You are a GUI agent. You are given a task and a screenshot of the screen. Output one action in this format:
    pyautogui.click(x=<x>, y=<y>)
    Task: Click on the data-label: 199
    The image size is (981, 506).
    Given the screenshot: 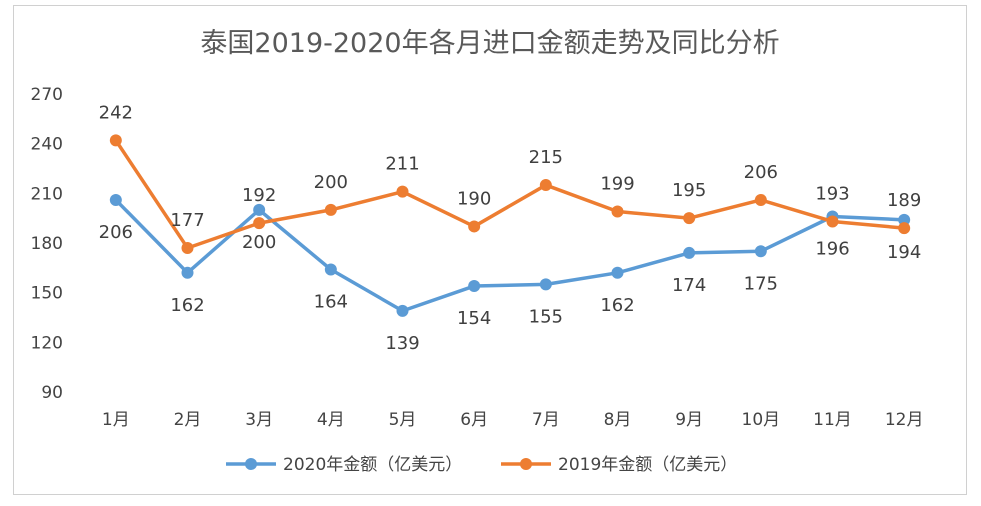 What is the action you would take?
    pyautogui.click(x=617, y=184)
    